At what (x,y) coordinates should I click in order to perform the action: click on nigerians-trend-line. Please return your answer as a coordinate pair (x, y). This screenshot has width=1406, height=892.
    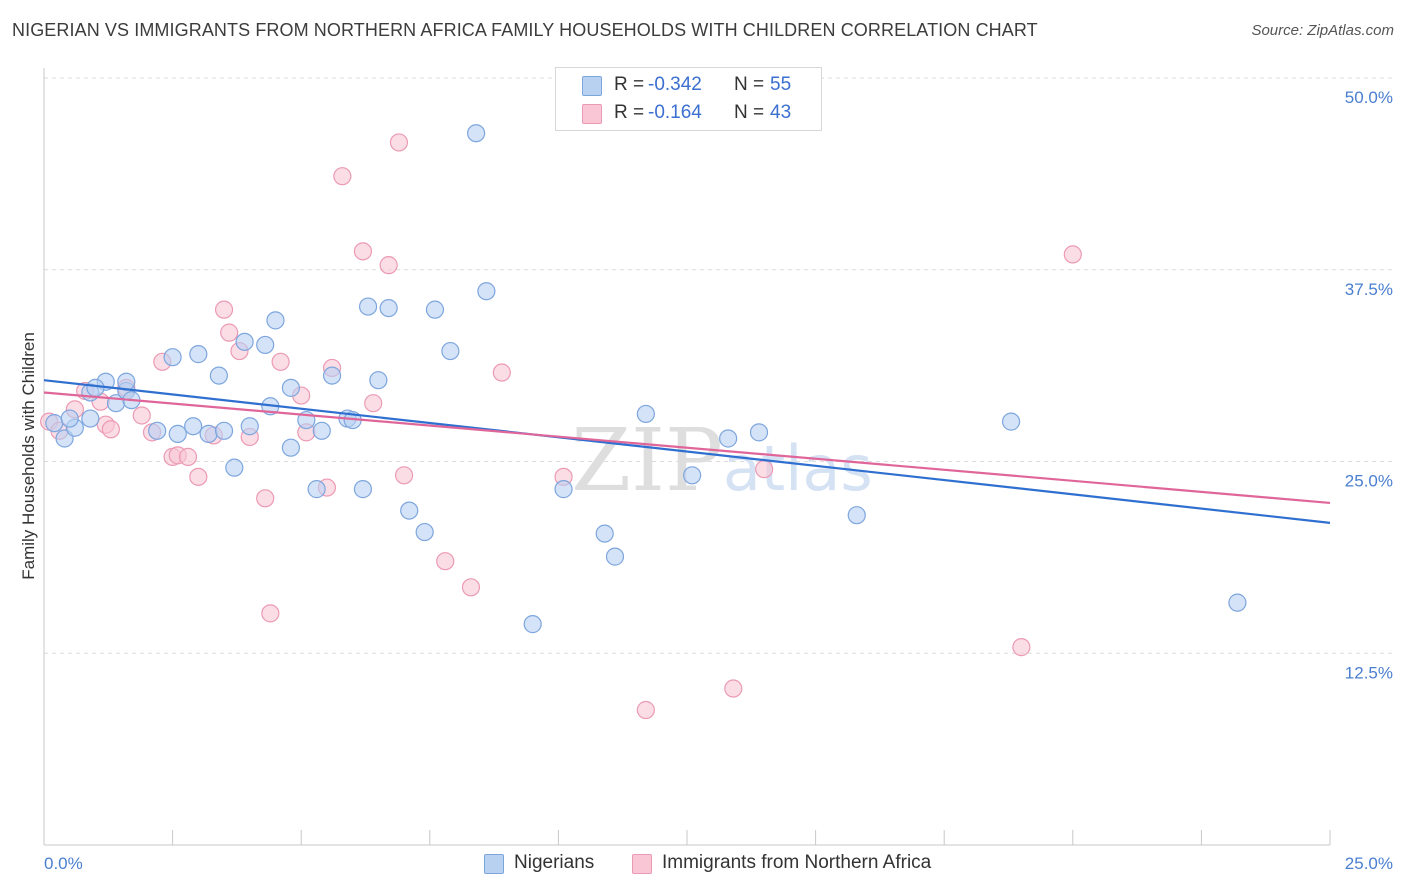
    Looking at the image, I should click on (687, 451).